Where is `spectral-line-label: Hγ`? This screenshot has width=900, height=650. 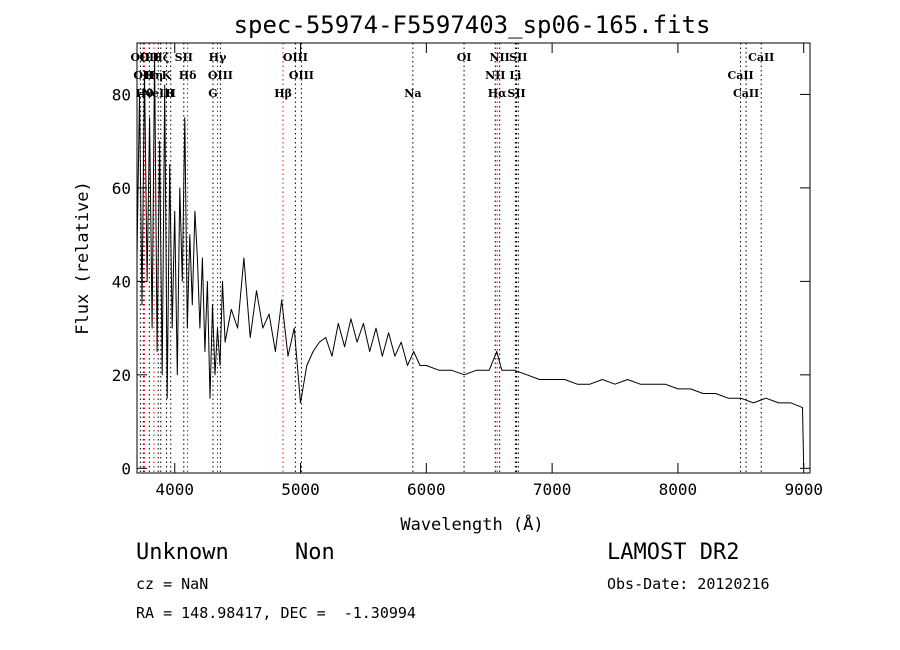
spectral-line-label: Hγ is located at coordinates (218, 57).